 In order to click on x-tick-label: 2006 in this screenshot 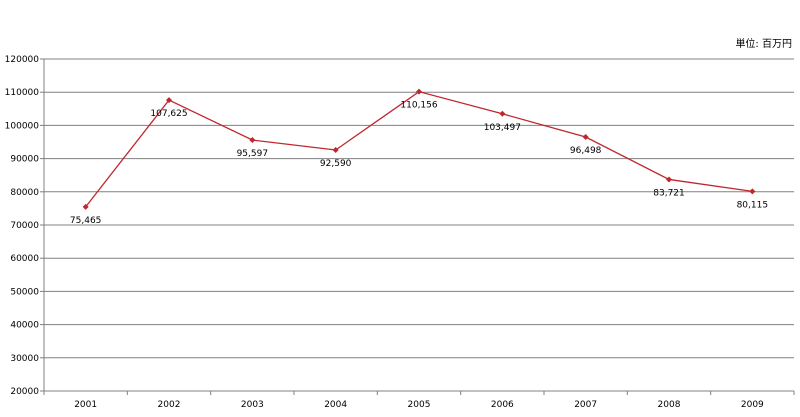, I will do `click(502, 405)`.